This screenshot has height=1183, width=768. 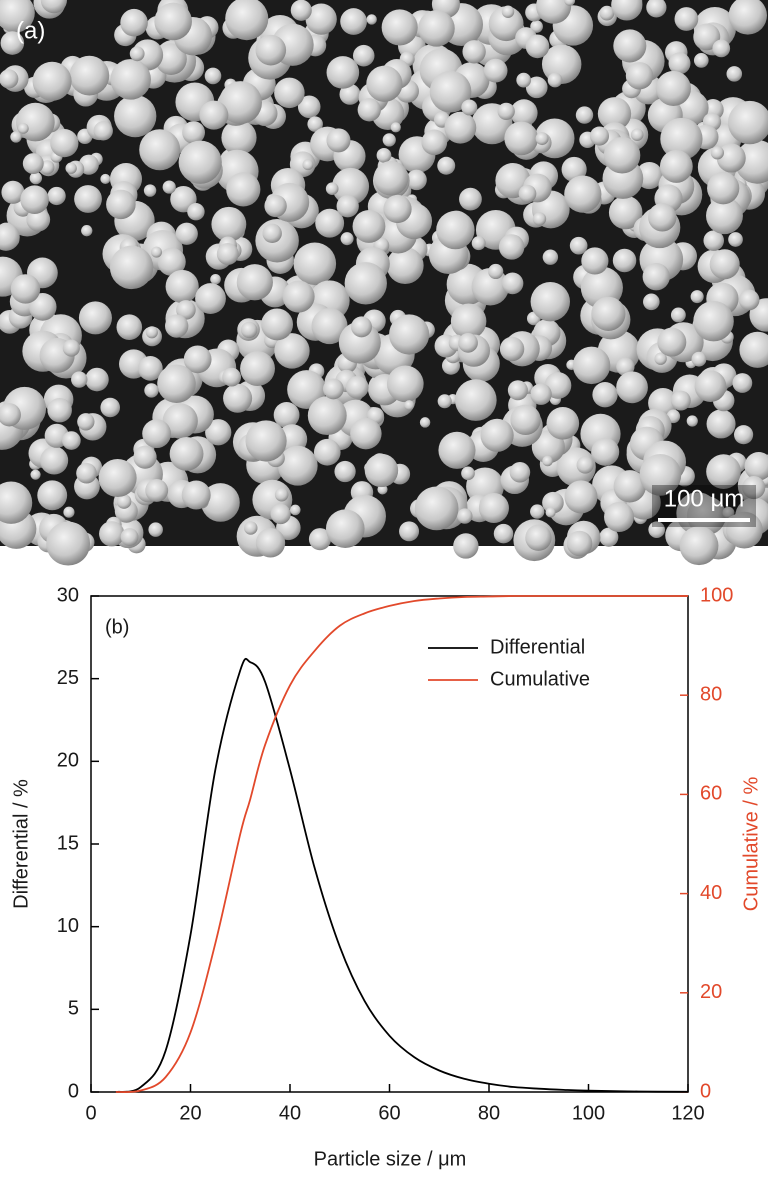 What do you see at coordinates (68, 843) in the screenshot?
I see `y-tick-label: 15` at bounding box center [68, 843].